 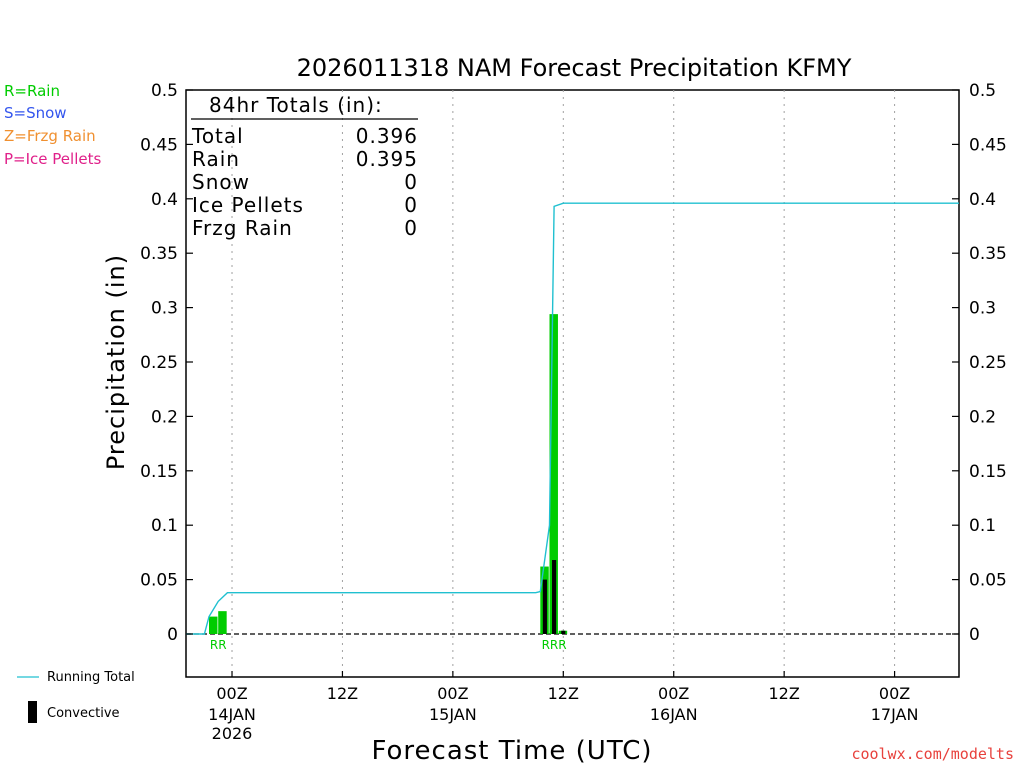 What do you see at coordinates (982, 417) in the screenshot?
I see `y-tick-label-right-4: 0.2` at bounding box center [982, 417].